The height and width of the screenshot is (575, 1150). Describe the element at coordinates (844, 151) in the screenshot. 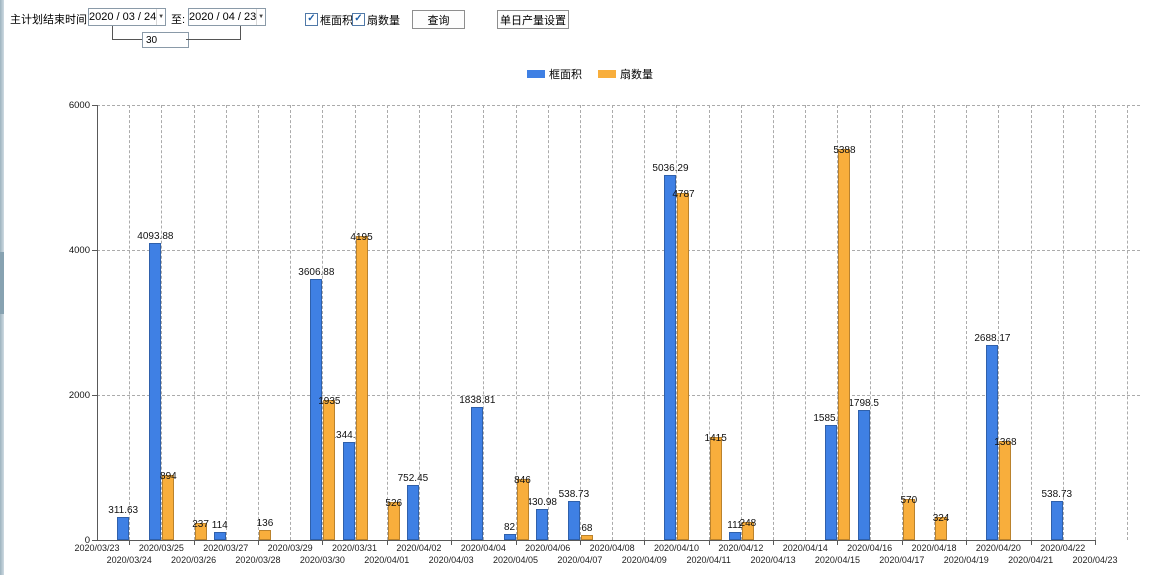

I see `bar-value-label: 5388` at that location.